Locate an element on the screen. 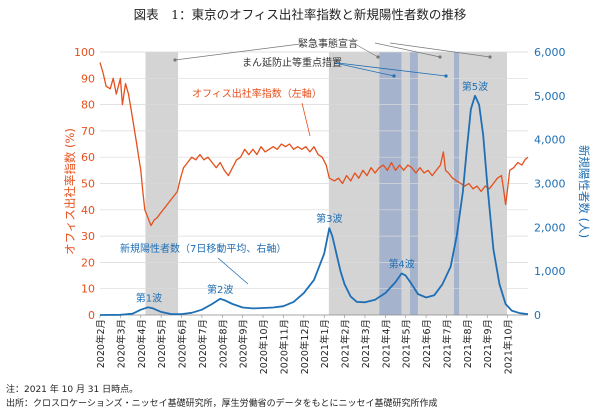 This screenshot has height=417, width=600. x-tick-label: 2021年3月 is located at coordinates (366, 343).